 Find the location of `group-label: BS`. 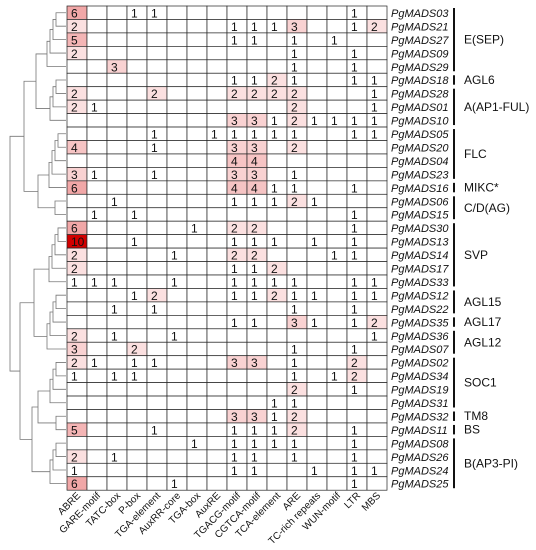

group-label: BS is located at coordinates (472, 430).